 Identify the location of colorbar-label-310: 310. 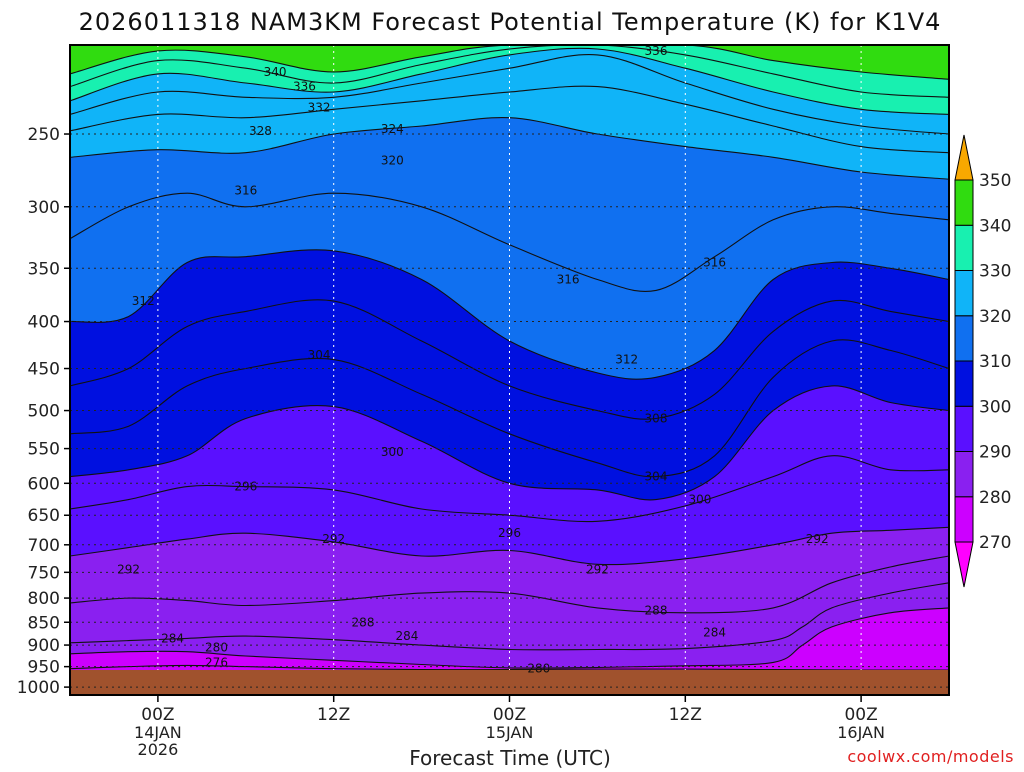
(995, 362).